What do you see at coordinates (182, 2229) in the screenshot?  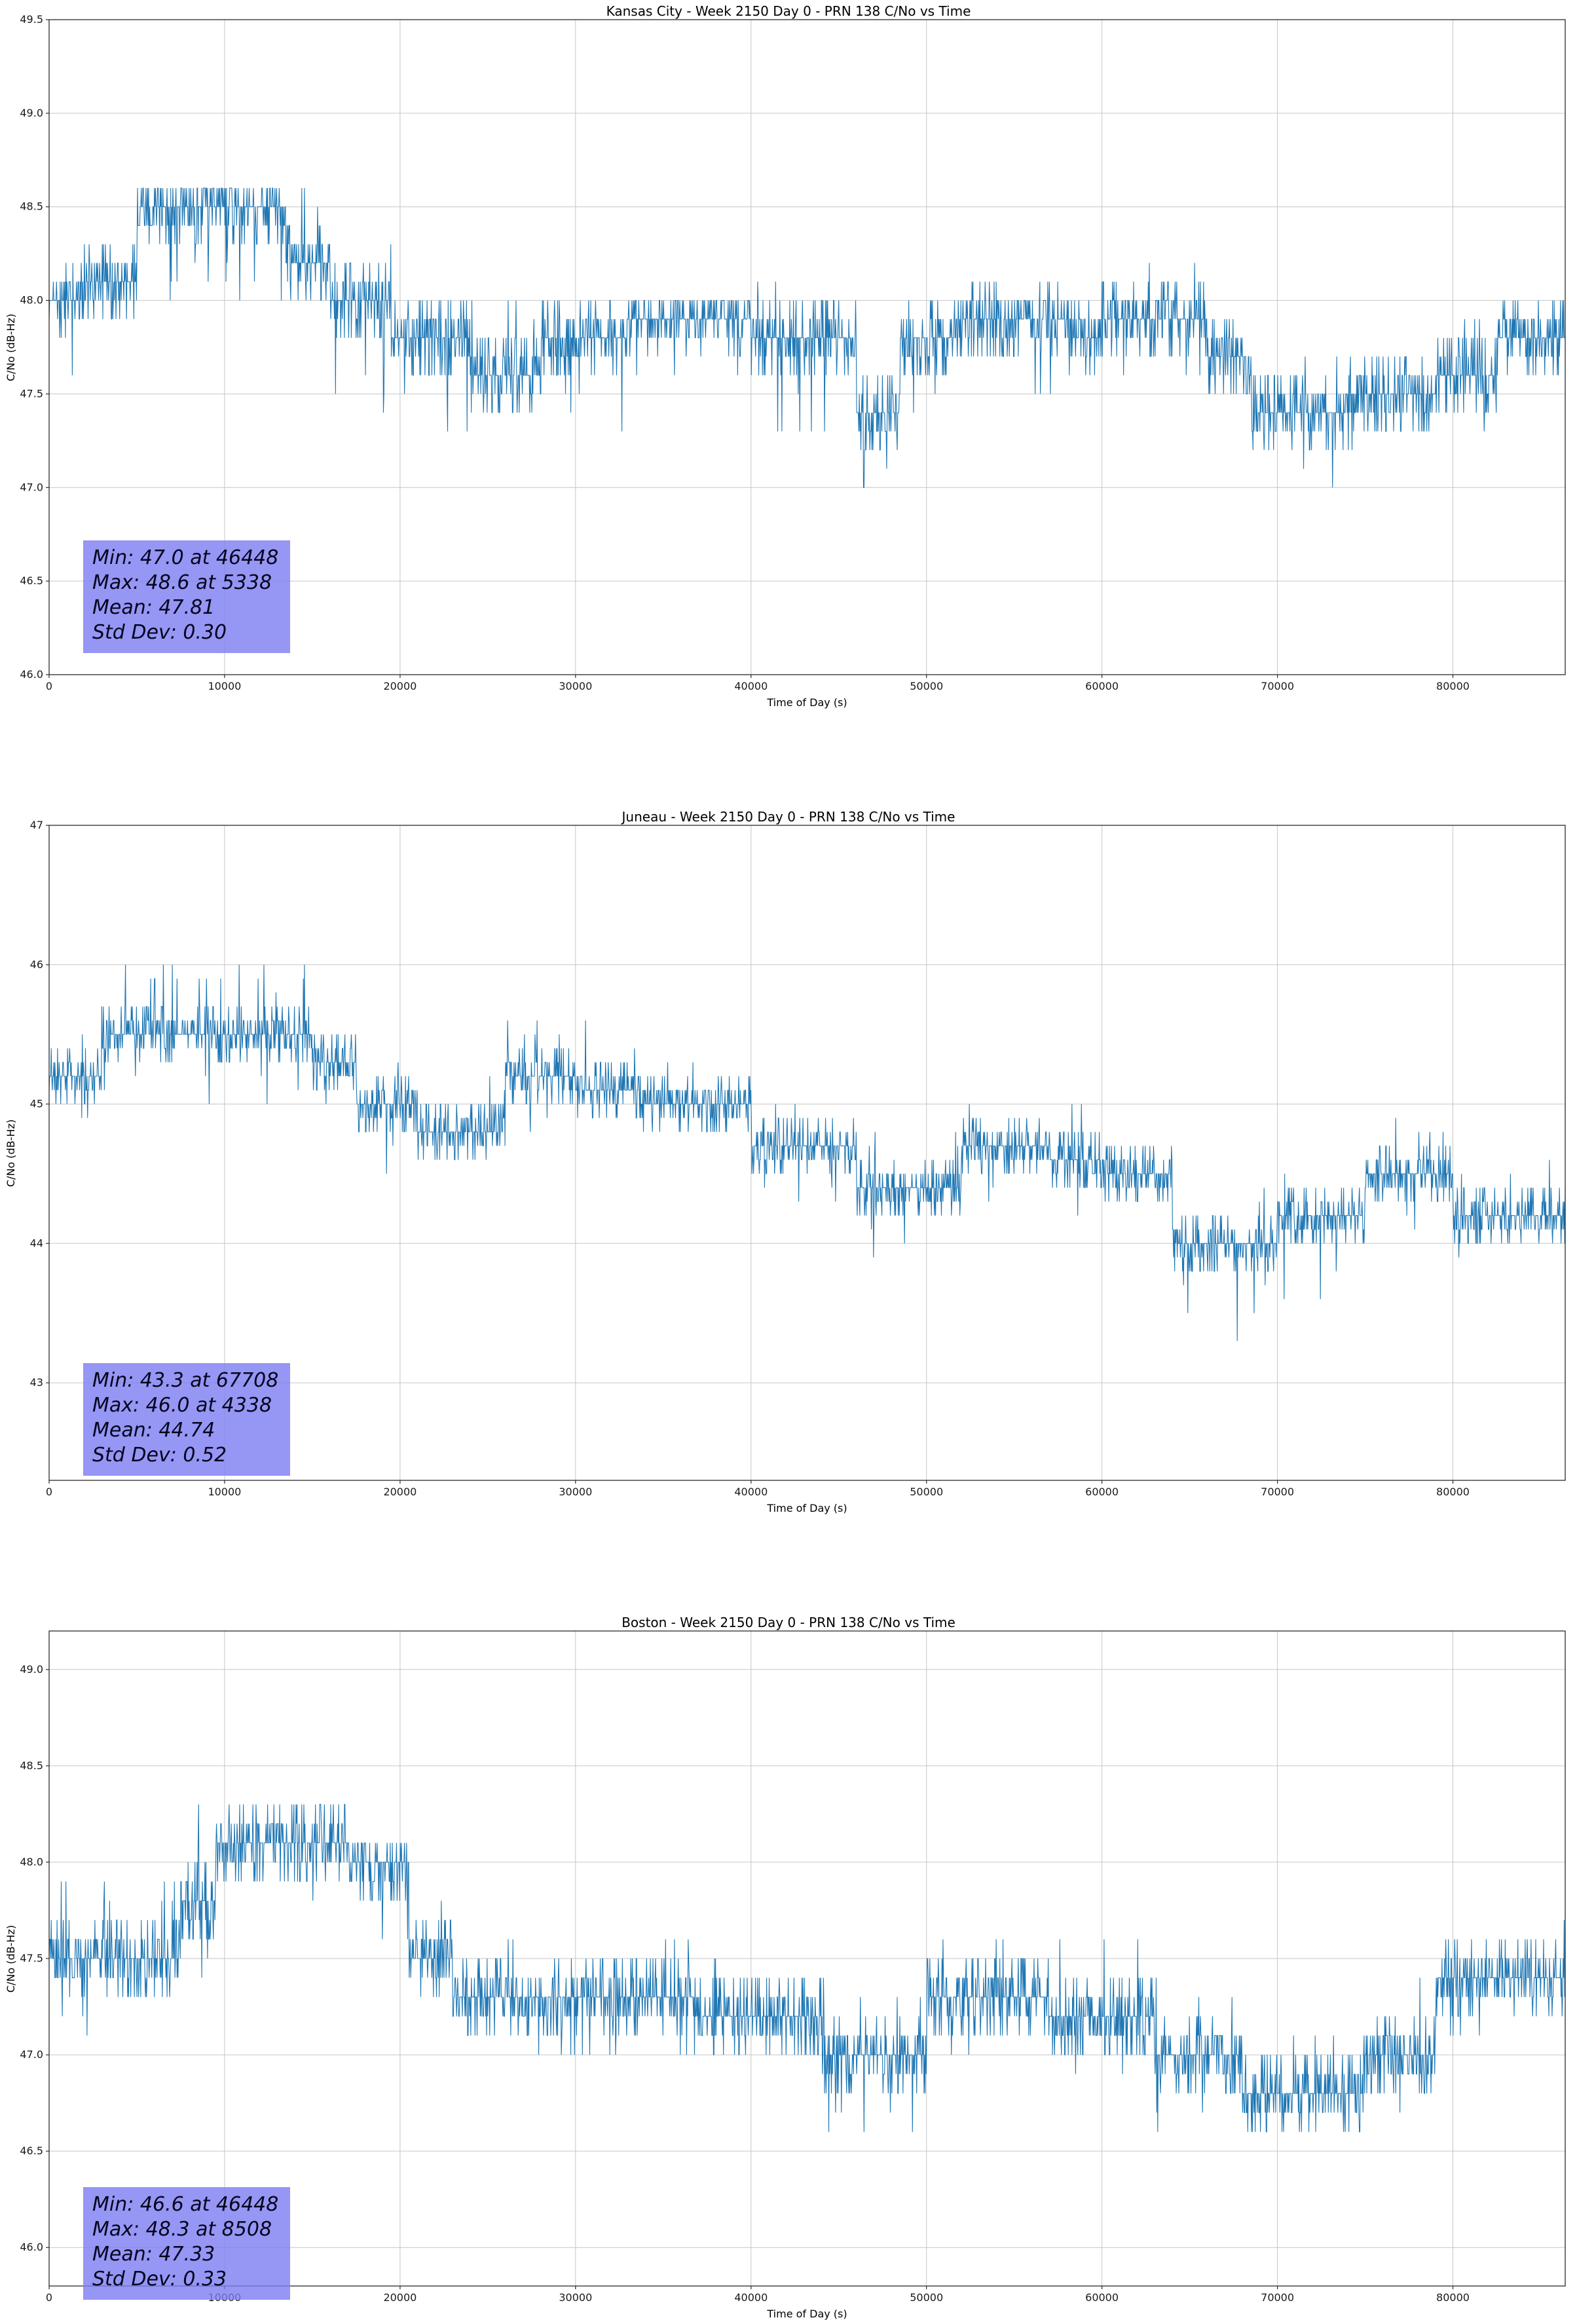 I see `stat-max: Max: 48.3 at 8508` at bounding box center [182, 2229].